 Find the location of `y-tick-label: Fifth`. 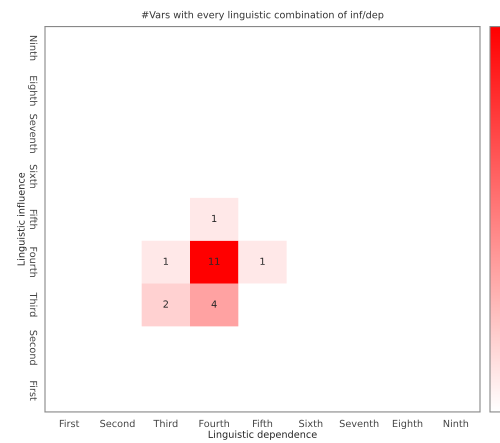

y-tick-label: Fifth is located at coordinates (34, 219).